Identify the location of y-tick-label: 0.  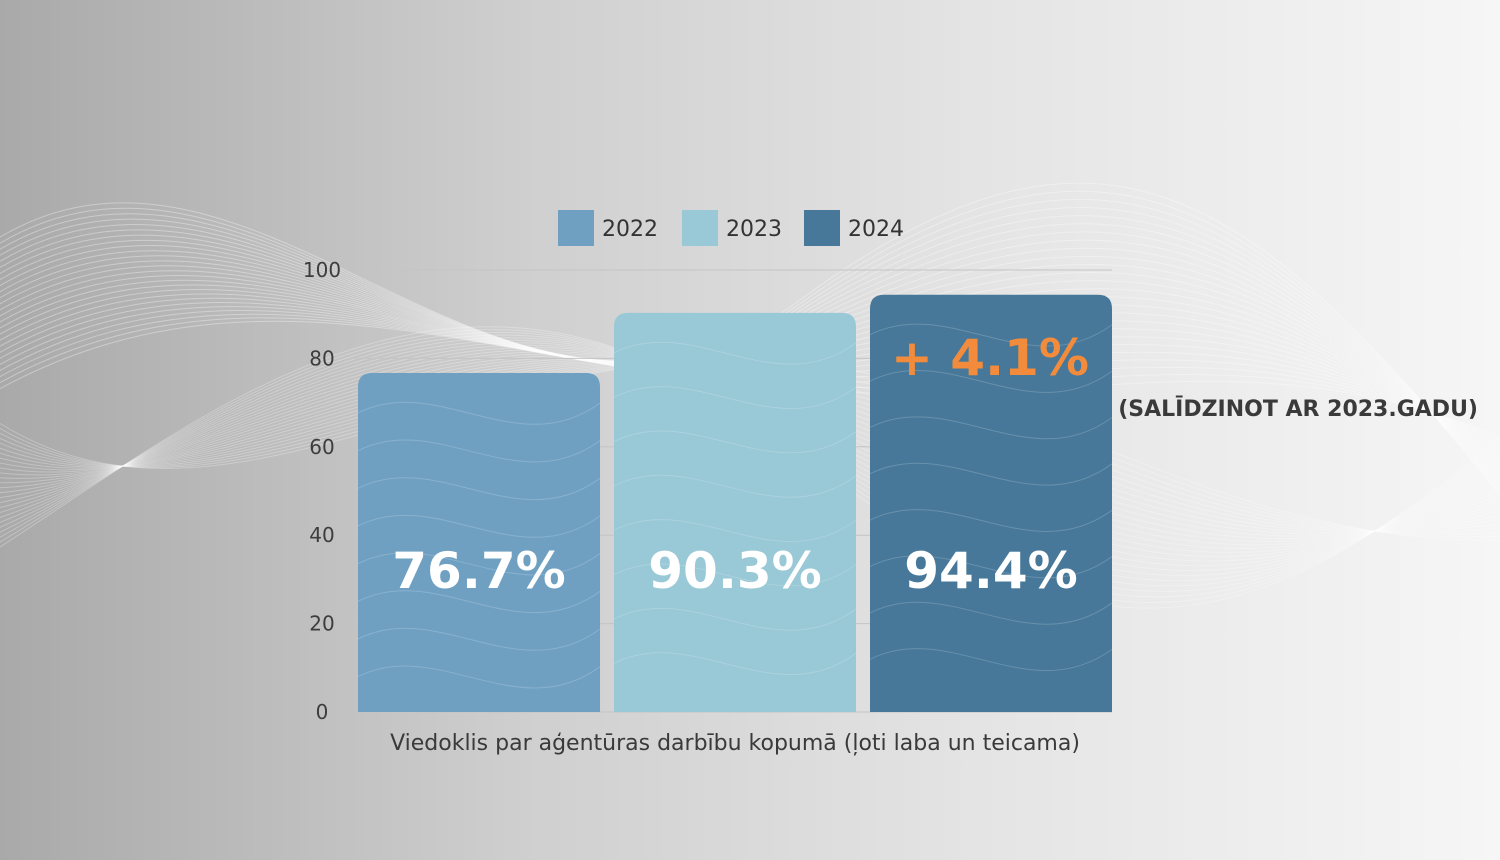
(322, 712).